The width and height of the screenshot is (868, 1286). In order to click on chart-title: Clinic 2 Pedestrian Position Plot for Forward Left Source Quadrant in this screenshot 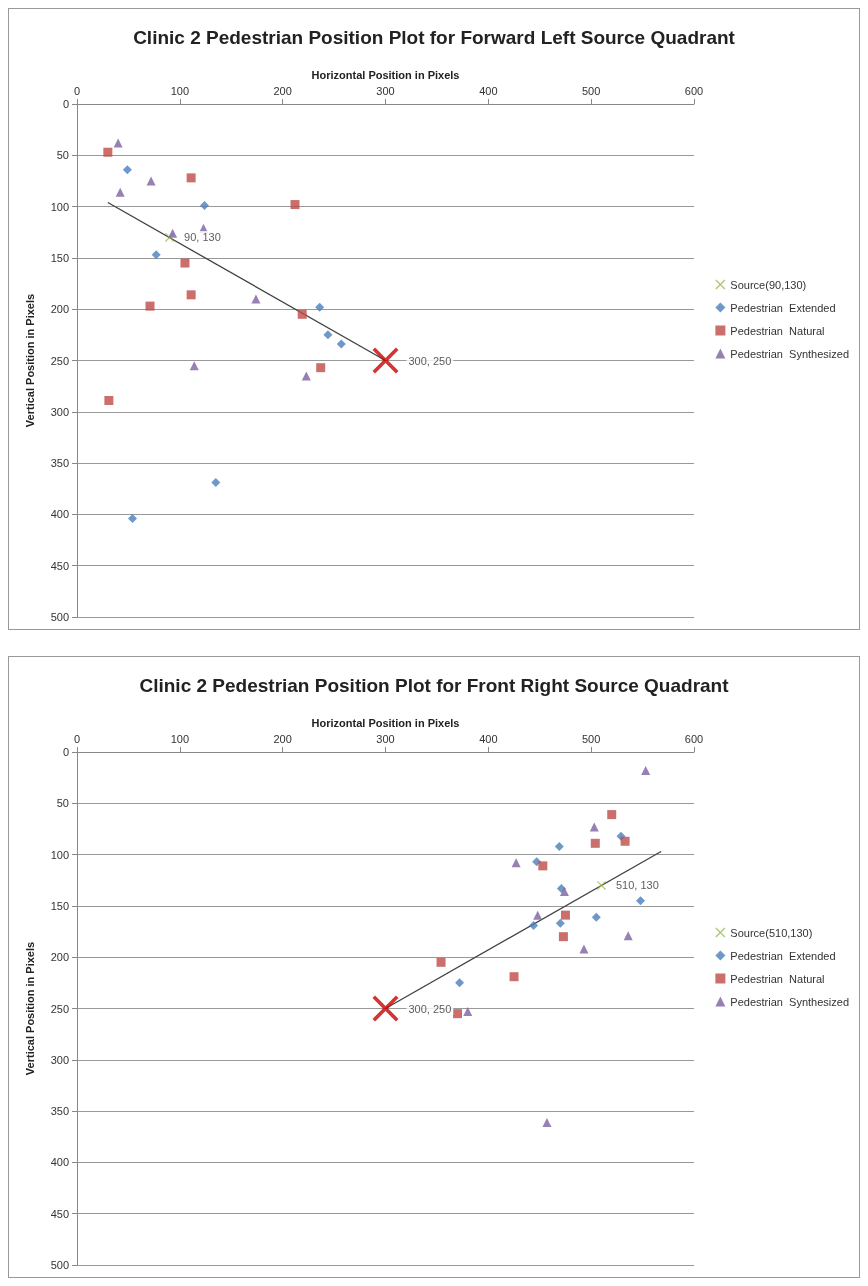, I will do `click(434, 37)`.